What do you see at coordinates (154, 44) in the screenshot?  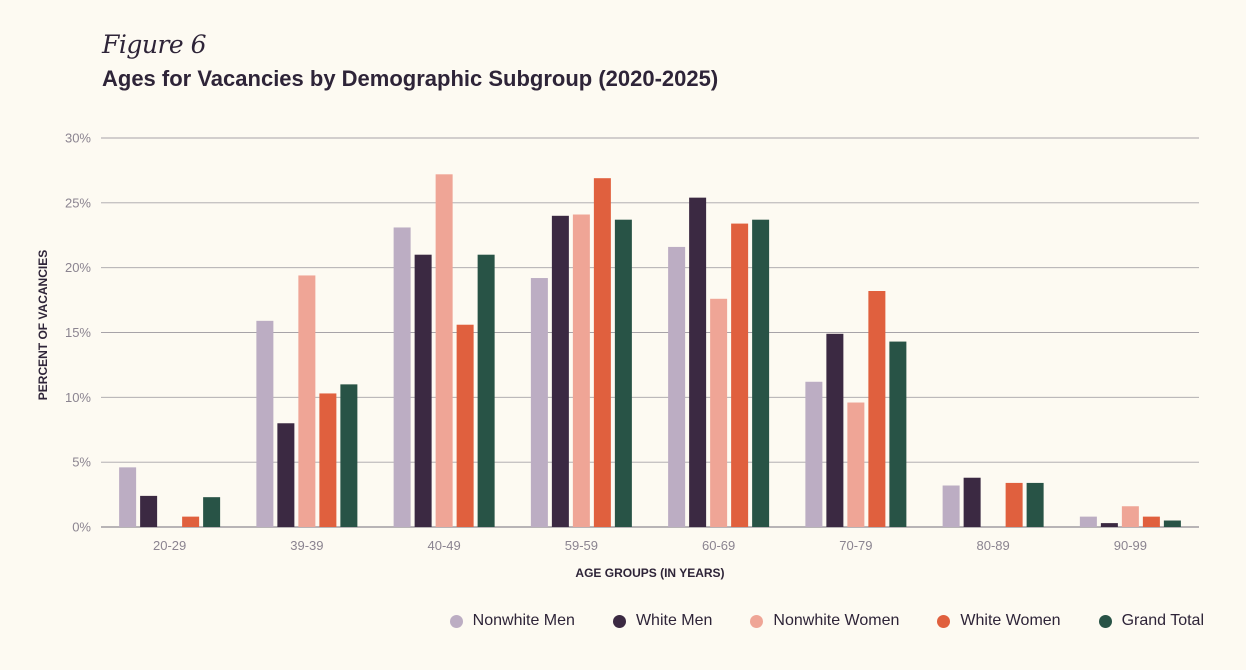 I see `figure-label: Figure 6` at bounding box center [154, 44].